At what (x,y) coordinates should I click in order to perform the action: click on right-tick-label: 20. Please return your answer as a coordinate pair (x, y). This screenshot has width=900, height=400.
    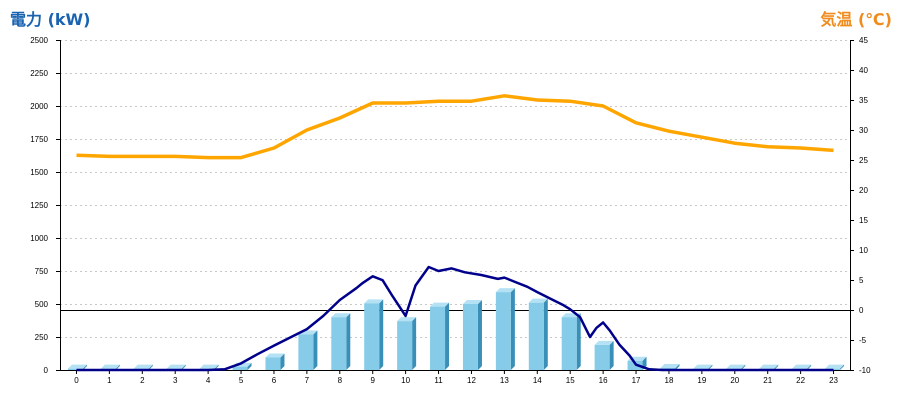
    Looking at the image, I should click on (863, 190).